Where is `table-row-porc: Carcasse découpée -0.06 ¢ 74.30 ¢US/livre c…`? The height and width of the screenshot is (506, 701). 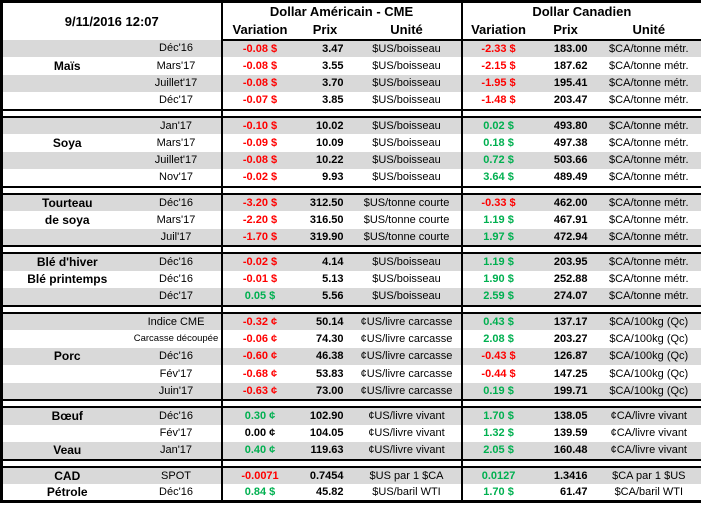 table-row-porc: Carcasse découpée -0.06 ¢ 74.30 ¢US/livre c… is located at coordinates (351, 339).